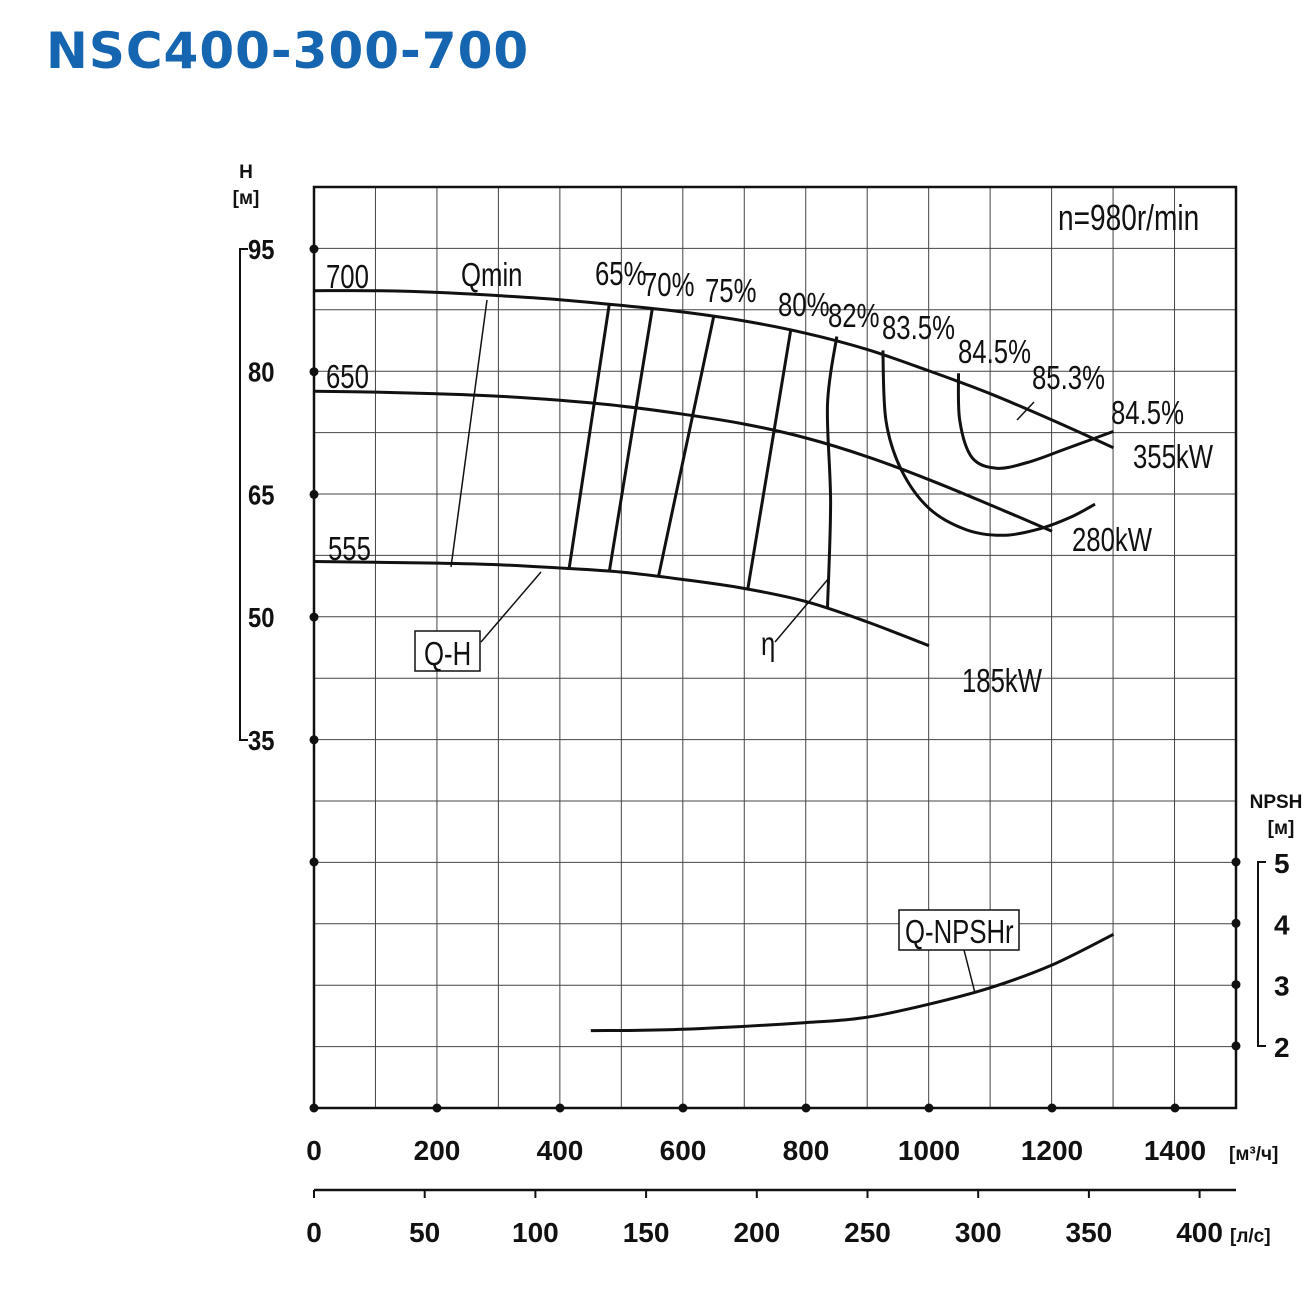 The height and width of the screenshot is (1295, 1310). Describe the element at coordinates (853, 316) in the screenshot. I see `efficiency-label: 82%` at that location.